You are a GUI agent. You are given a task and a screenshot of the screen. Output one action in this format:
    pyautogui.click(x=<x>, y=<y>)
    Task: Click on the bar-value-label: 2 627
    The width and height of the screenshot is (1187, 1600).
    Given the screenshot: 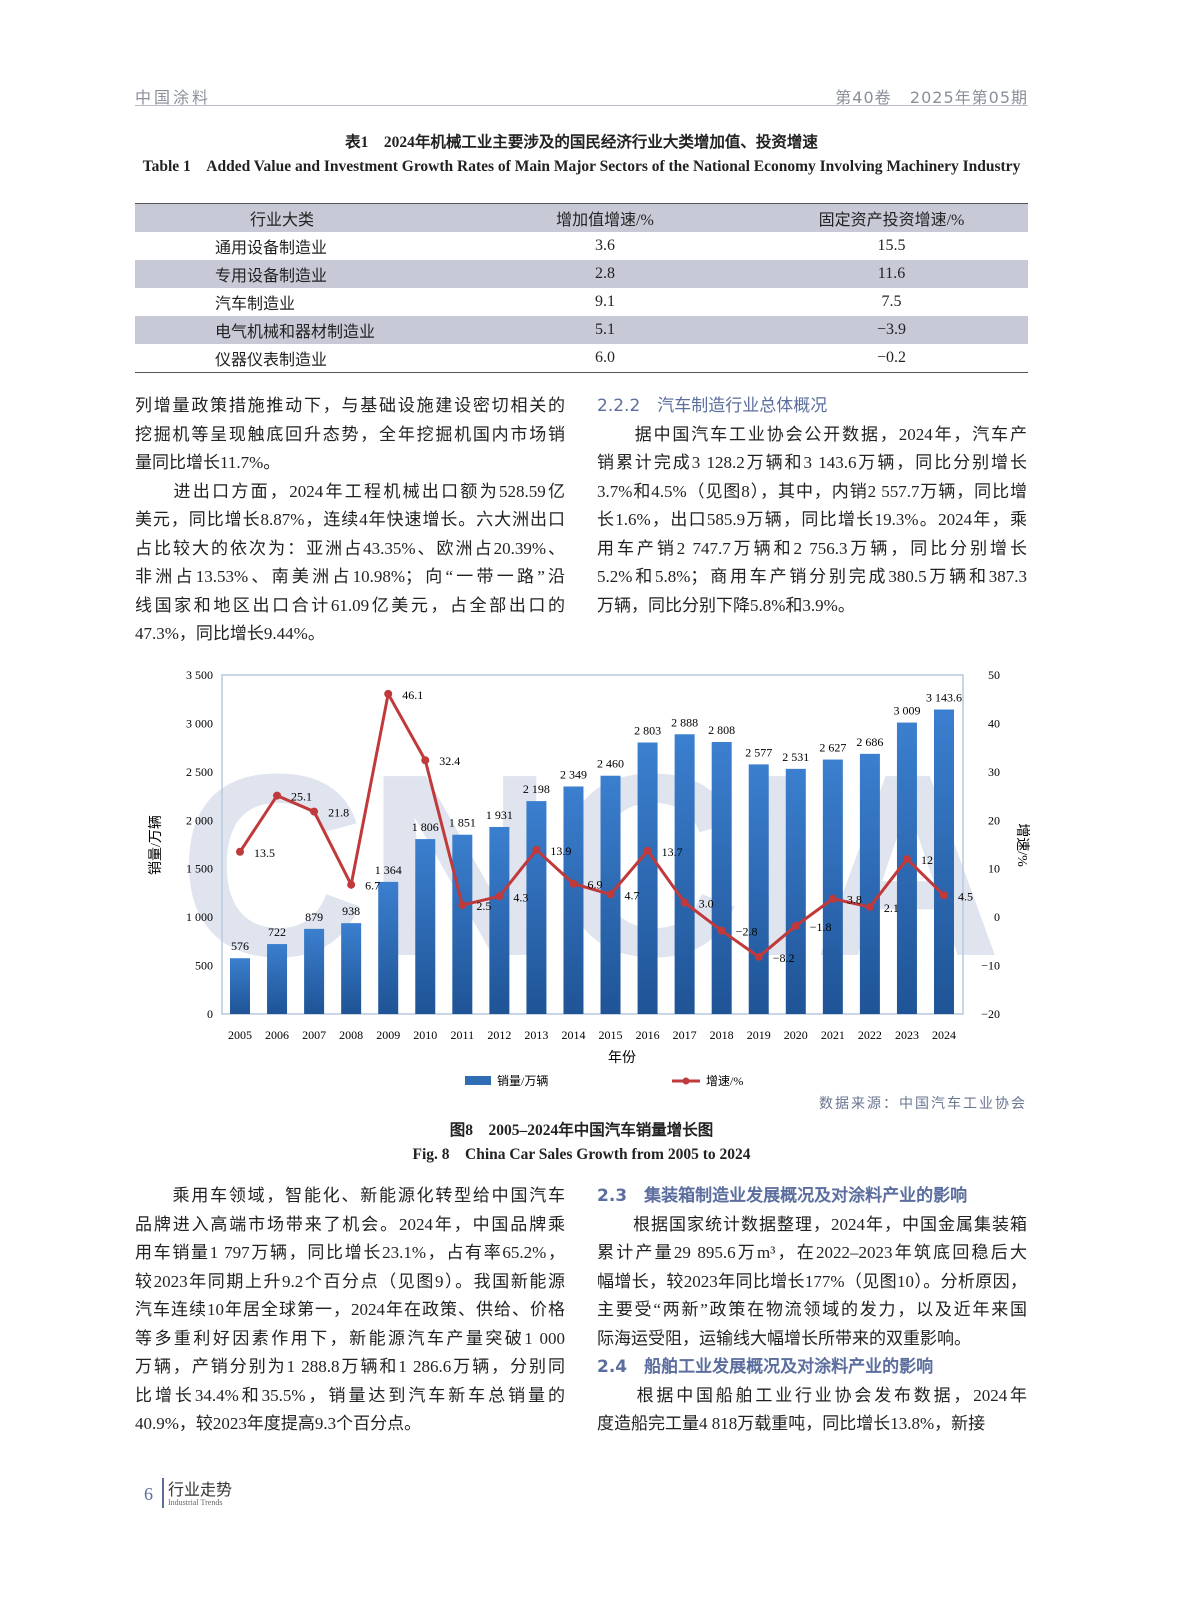 What is the action you would take?
    pyautogui.click(x=832, y=748)
    